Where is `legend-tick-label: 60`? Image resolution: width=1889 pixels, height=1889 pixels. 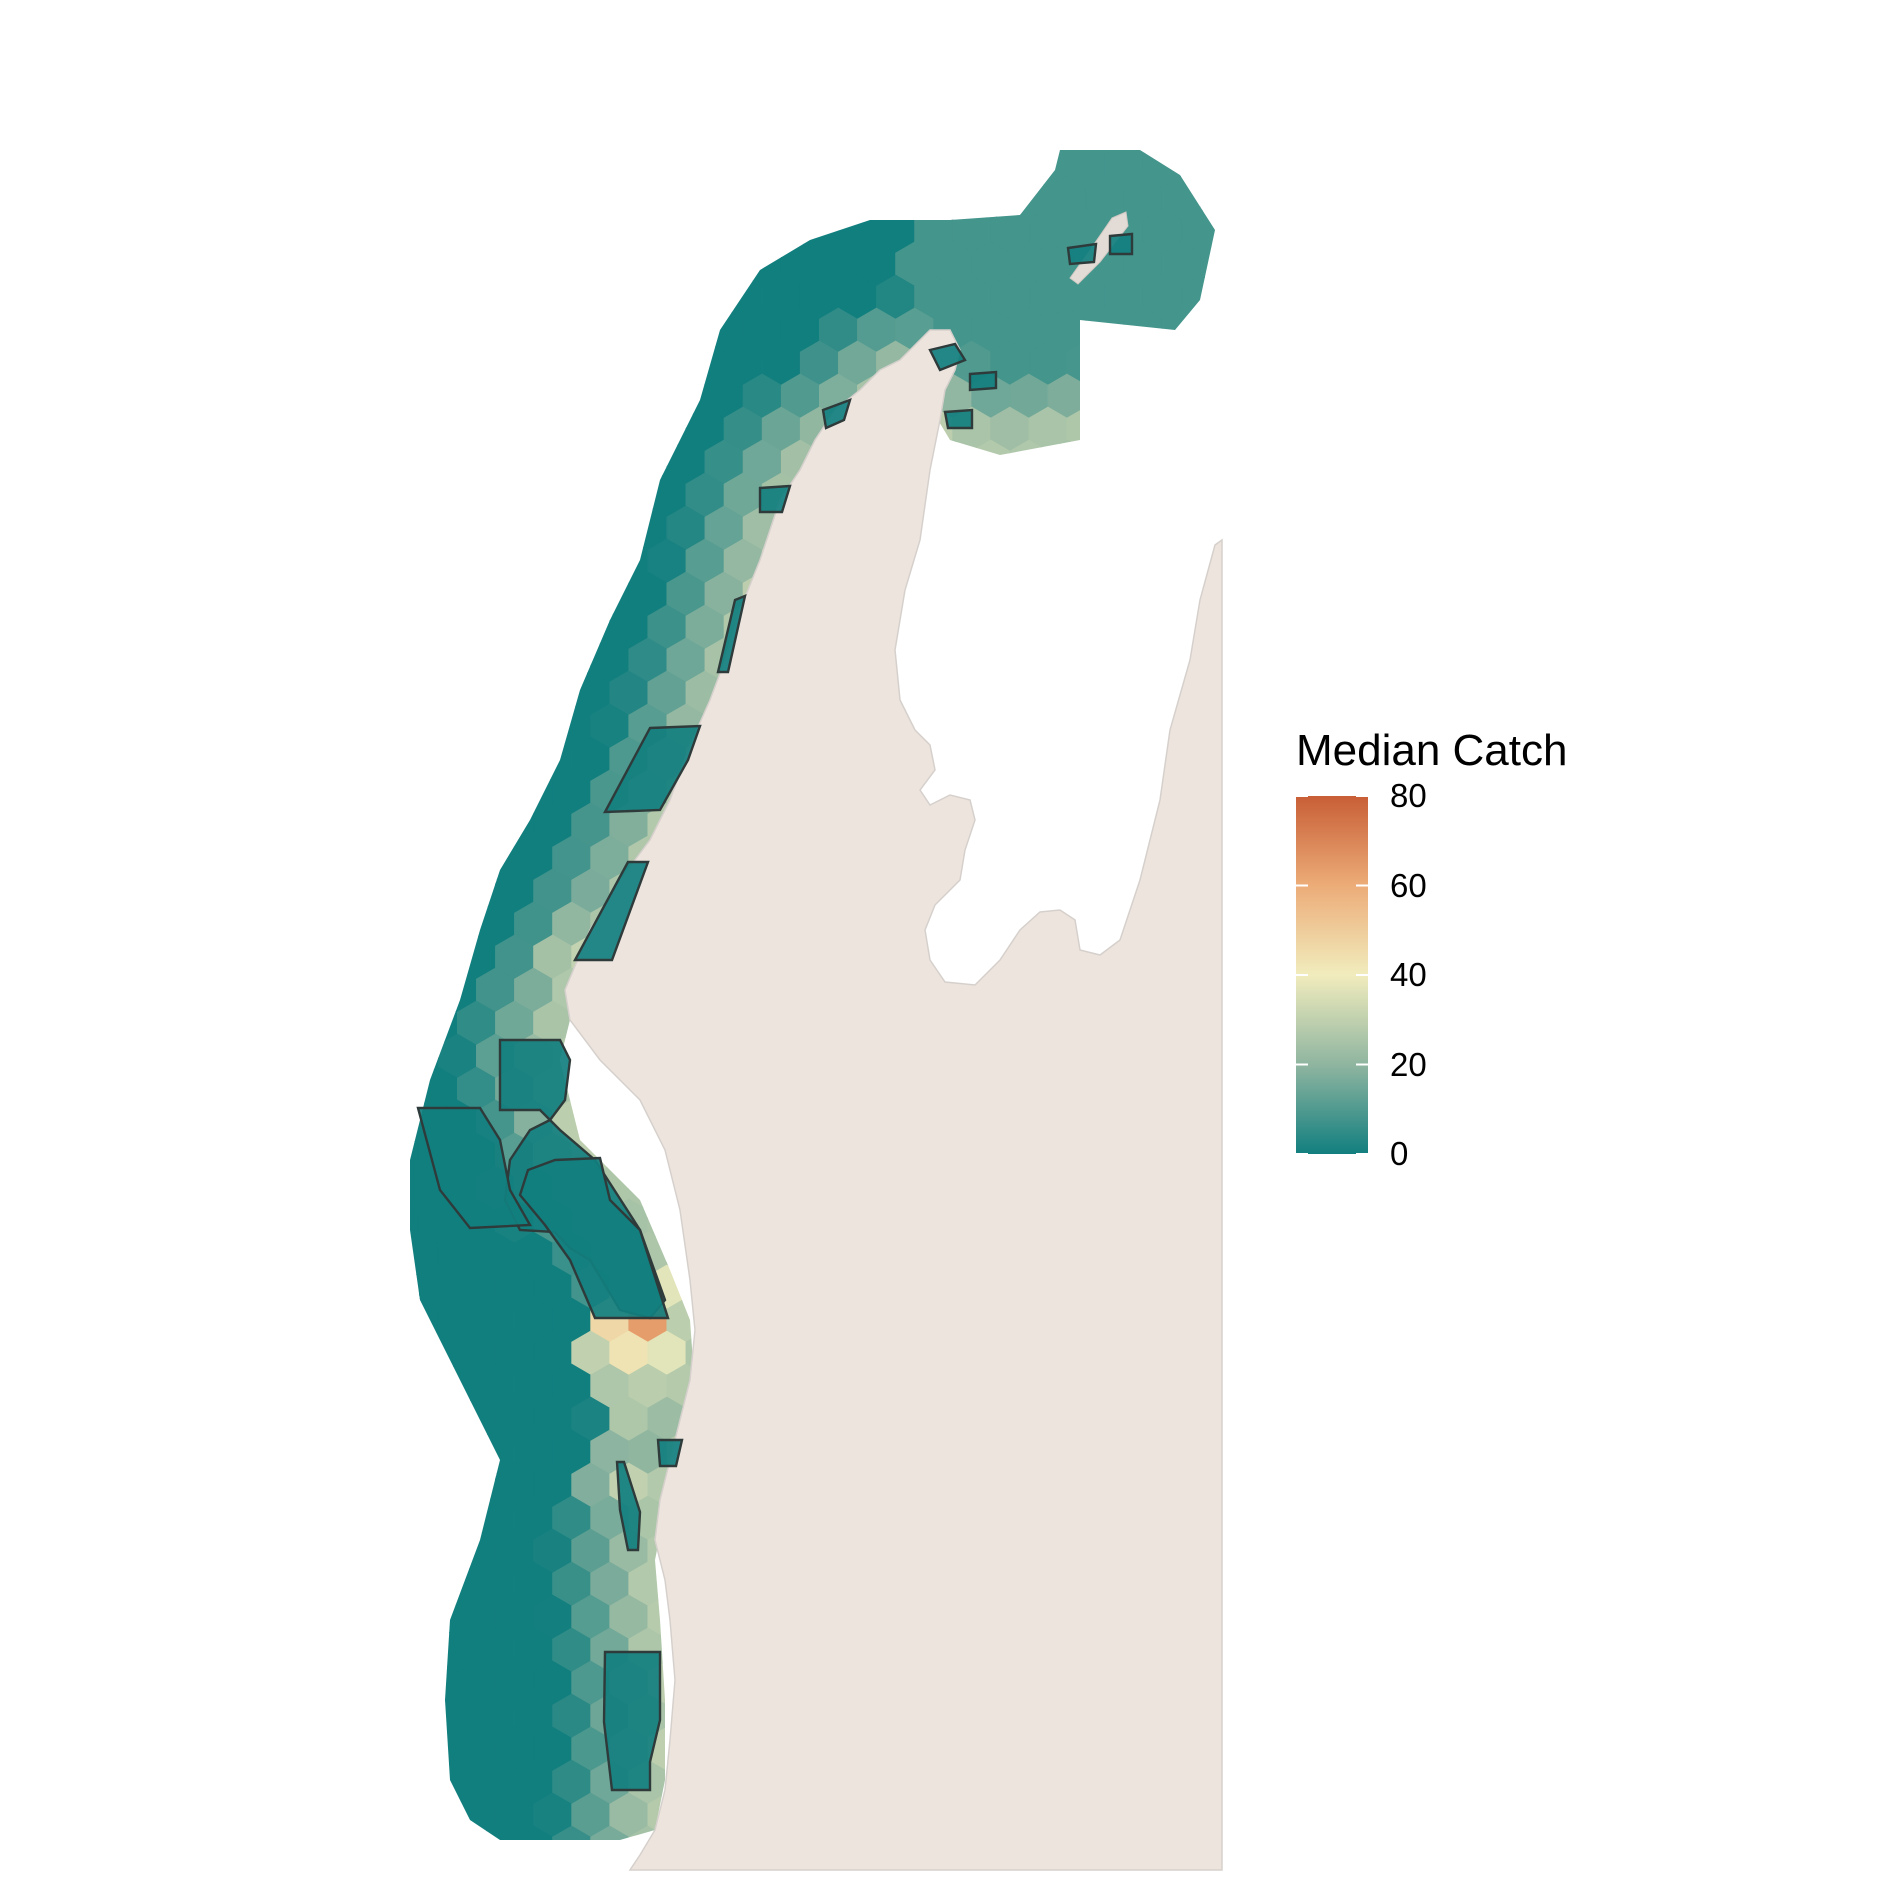
legend-tick-label: 60 is located at coordinates (1408, 885).